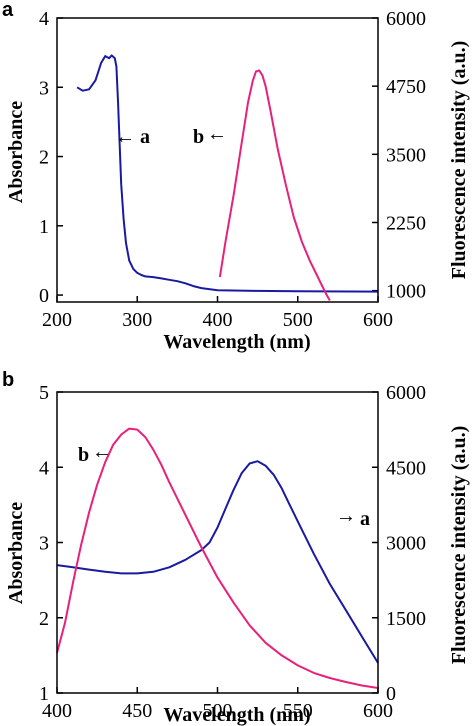 The image size is (474, 726). I want to click on panel-a-x-tick-label: 400, so click(218, 320).